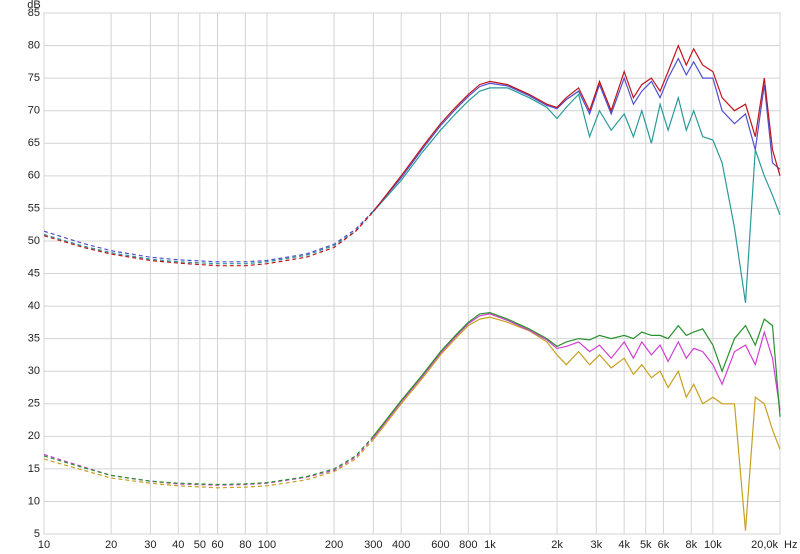  Describe the element at coordinates (334, 545) in the screenshot. I see `x-tick-label: 200` at that location.